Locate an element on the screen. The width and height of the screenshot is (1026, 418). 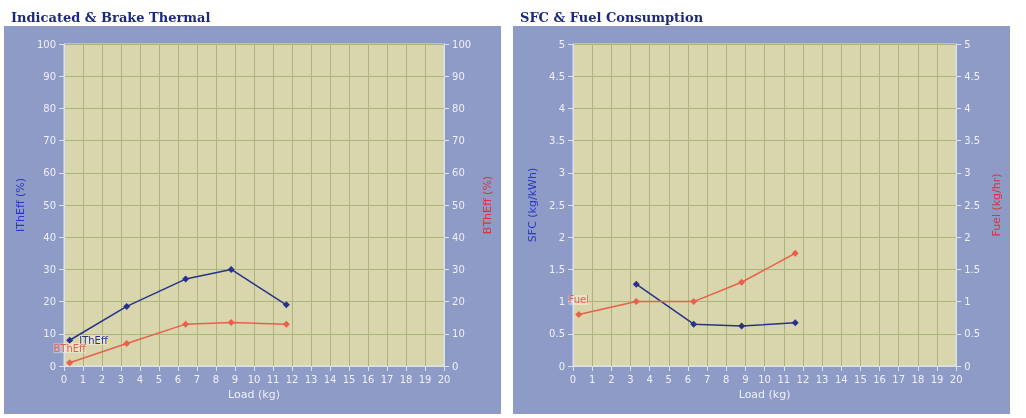
y2-tick-label: 2.5 is located at coordinates (972, 205).